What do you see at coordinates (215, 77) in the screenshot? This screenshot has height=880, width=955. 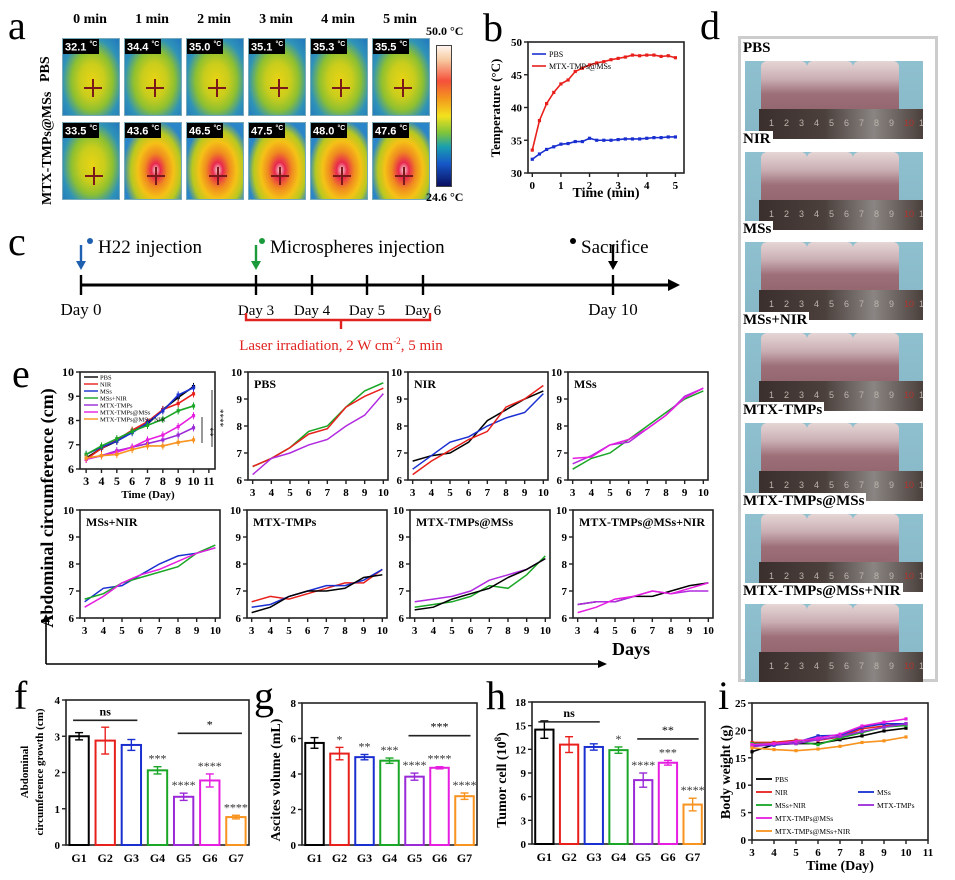 I see `thermal-image: 35.0 °C` at bounding box center [215, 77].